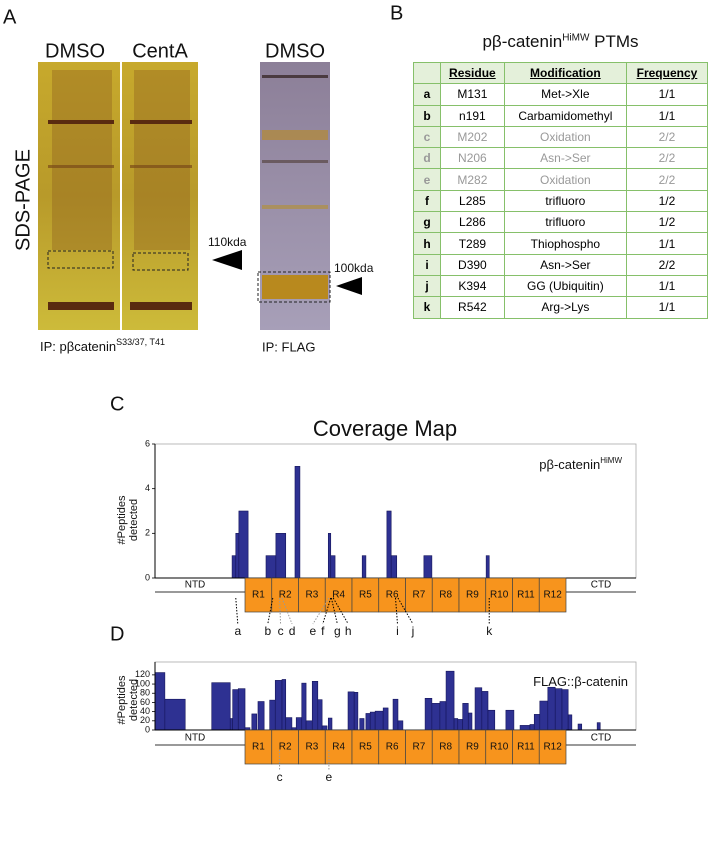 The width and height of the screenshot is (713, 844). I want to click on annotation-label: g, so click(337, 631).